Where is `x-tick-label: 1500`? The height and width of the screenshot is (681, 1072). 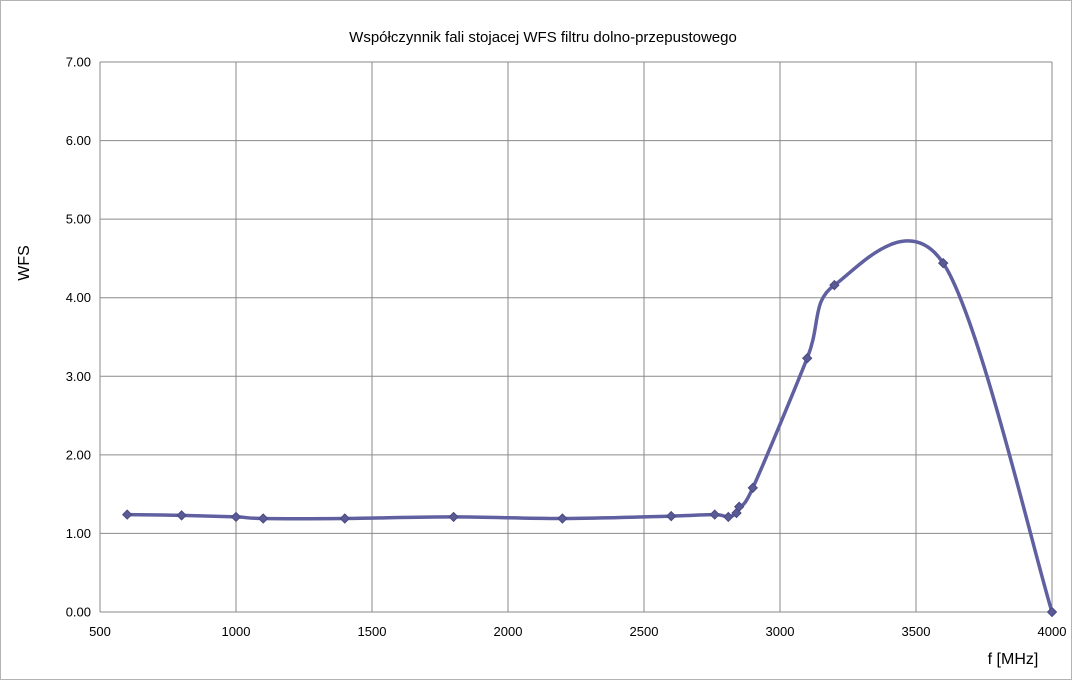
x-tick-label: 1500 is located at coordinates (372, 631).